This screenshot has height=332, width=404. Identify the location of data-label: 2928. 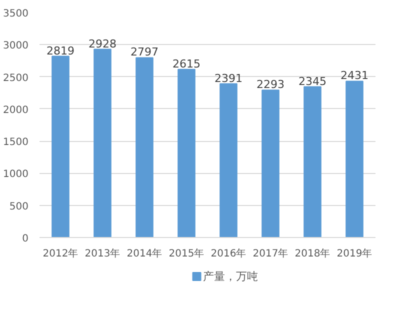
(102, 43).